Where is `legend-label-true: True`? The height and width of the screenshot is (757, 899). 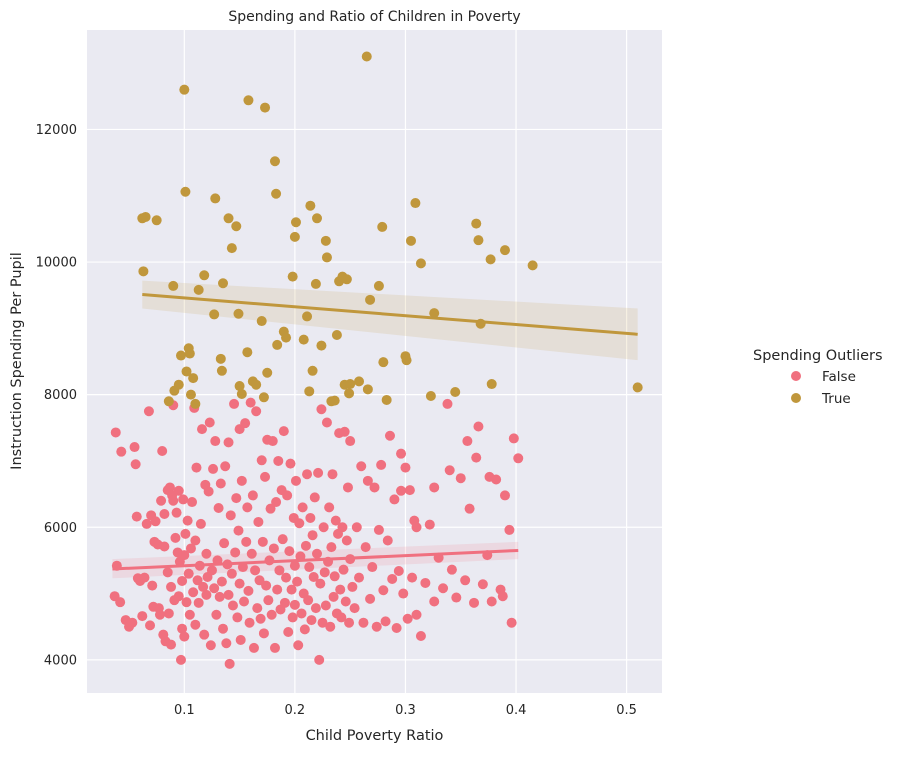
legend-label-true: True is located at coordinates (836, 399).